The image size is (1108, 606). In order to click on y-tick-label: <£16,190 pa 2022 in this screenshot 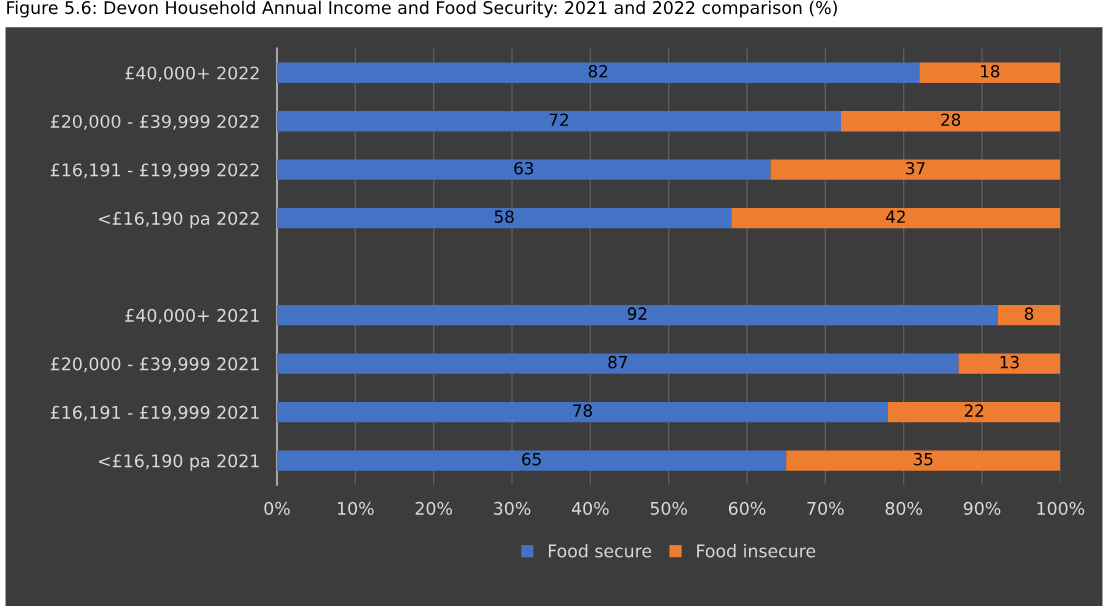, I will do `click(178, 220)`.